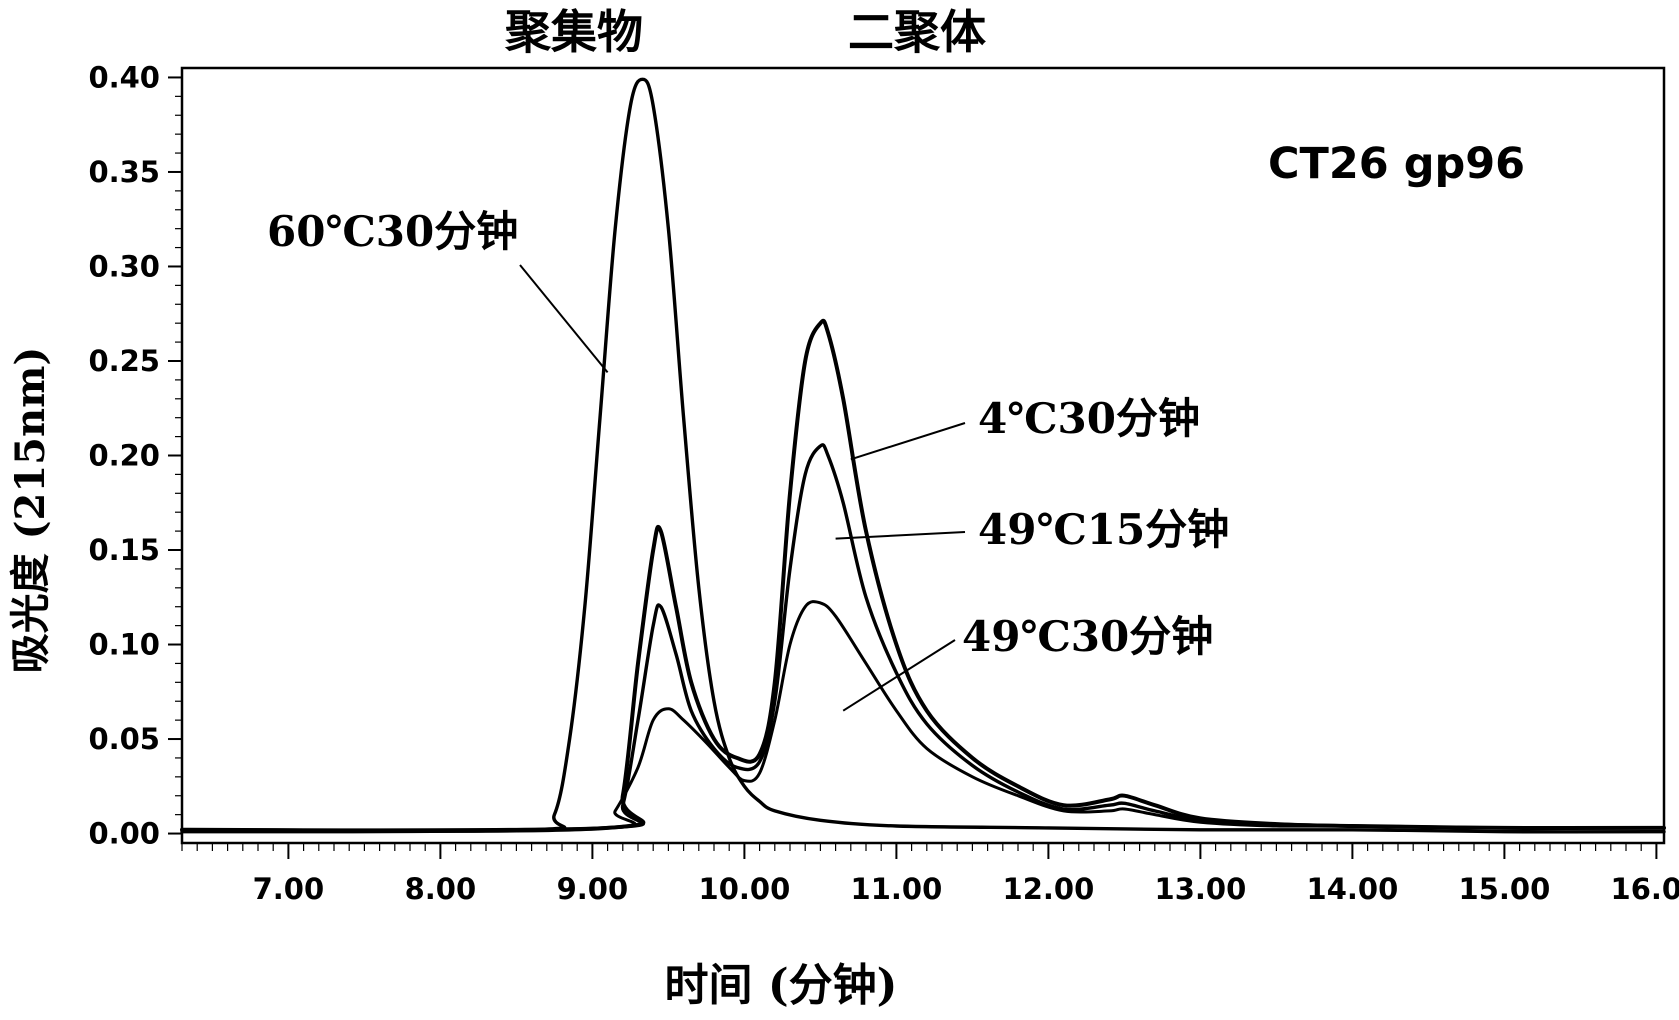 The width and height of the screenshot is (1679, 1020). I want to click on x-axis-title: 时间 (分钟), so click(781, 985).